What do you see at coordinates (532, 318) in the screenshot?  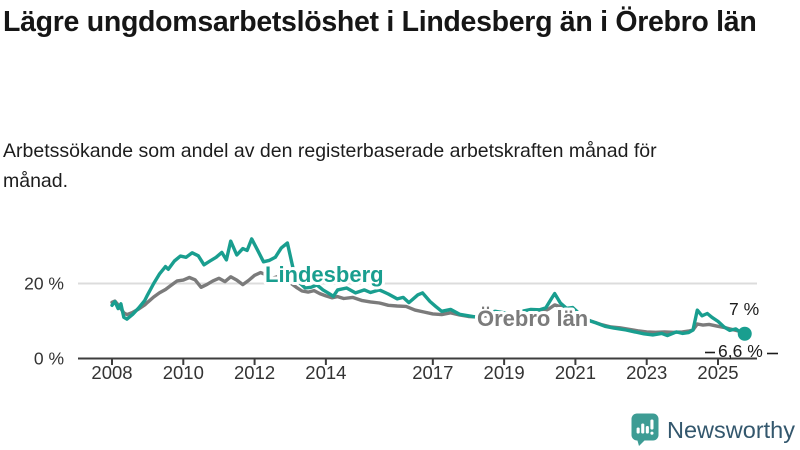 I see `series-label-orebro-lan: Örebro län` at bounding box center [532, 318].